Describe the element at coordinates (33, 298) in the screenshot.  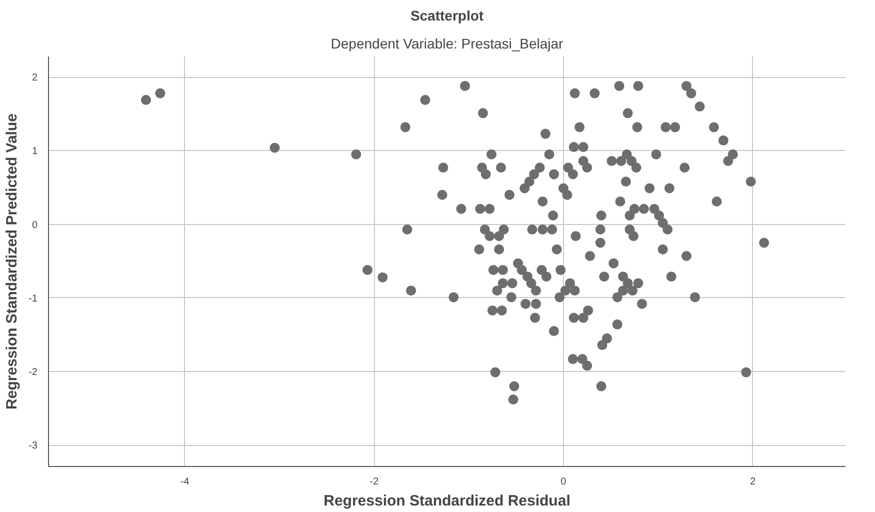
I see `y-tick-label: -1` at that location.